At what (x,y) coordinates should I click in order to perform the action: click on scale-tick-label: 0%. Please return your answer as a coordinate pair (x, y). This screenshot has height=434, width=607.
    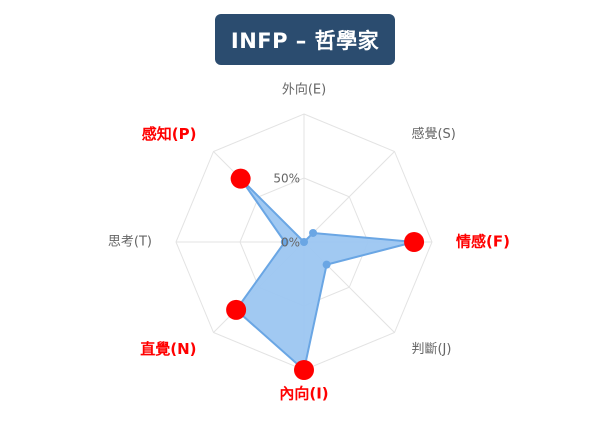
    Looking at the image, I should click on (290, 243).